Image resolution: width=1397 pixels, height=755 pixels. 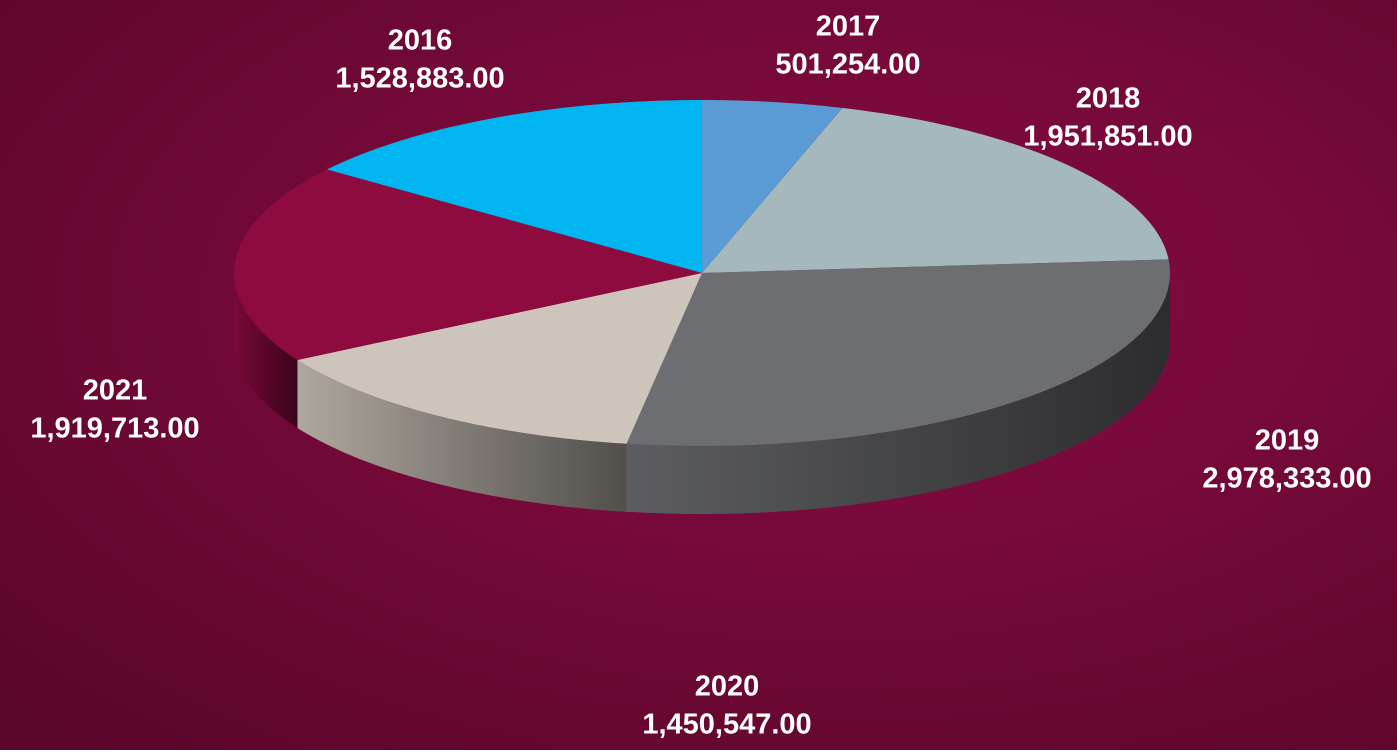 What do you see at coordinates (114, 429) in the screenshot?
I see `value-label: 1,919,713.00` at bounding box center [114, 429].